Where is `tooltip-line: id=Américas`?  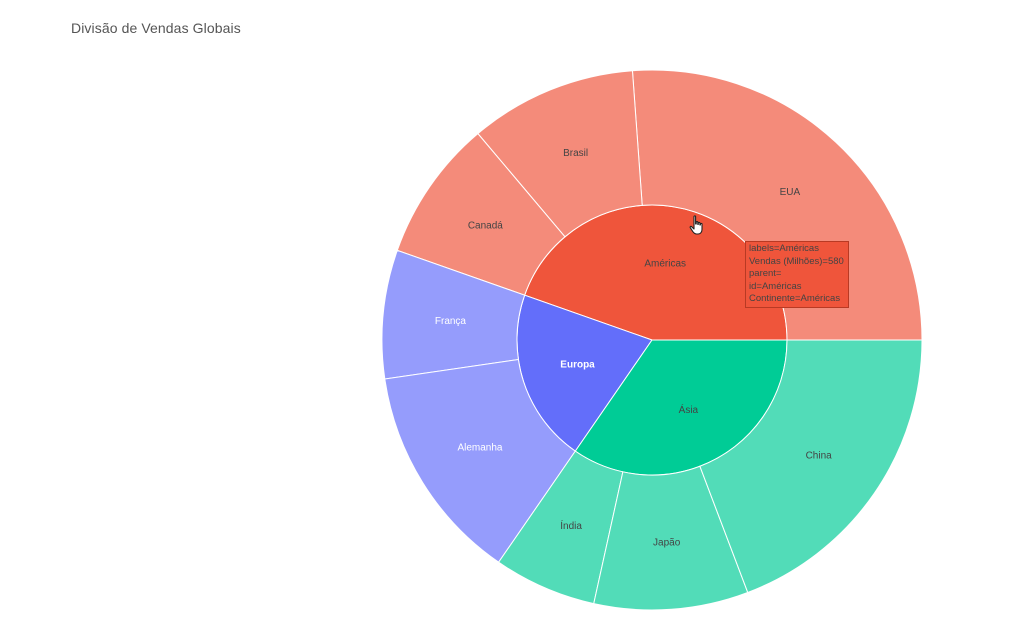
tooltip-line: id=Américas is located at coordinates (775, 286).